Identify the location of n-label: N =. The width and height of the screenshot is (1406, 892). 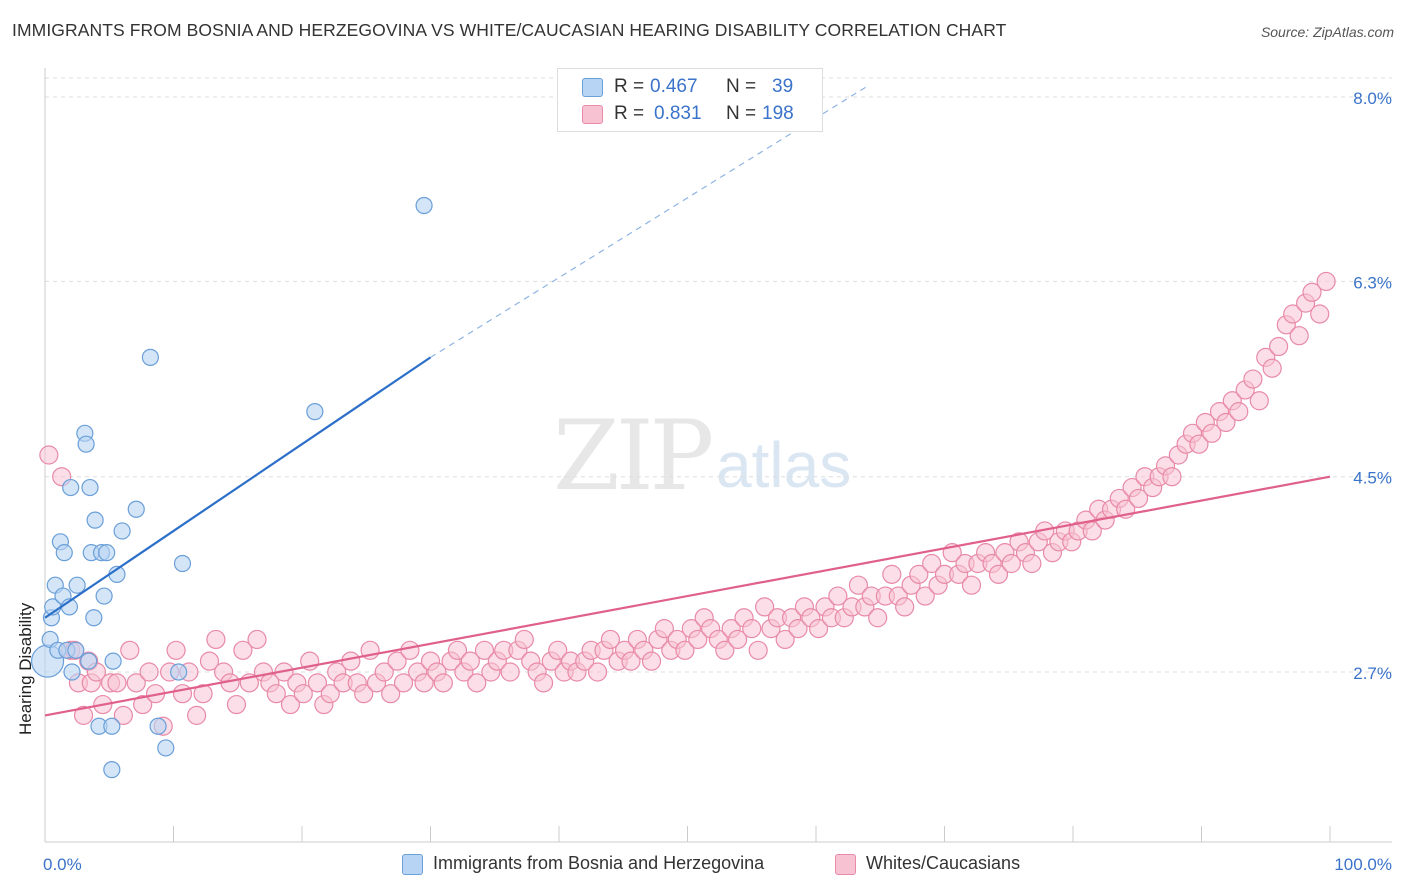
(741, 86).